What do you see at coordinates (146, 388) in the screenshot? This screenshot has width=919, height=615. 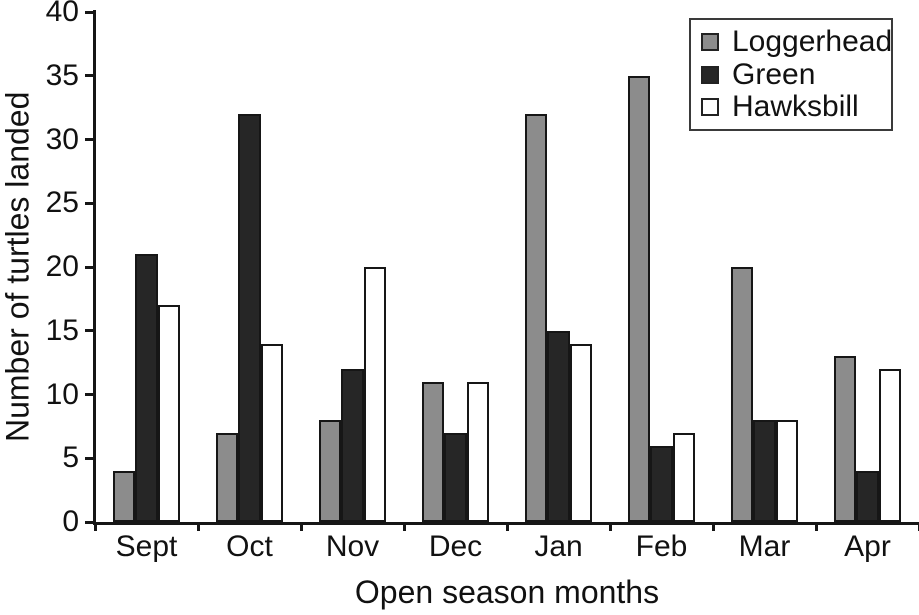 I see `bar-green-sept` at bounding box center [146, 388].